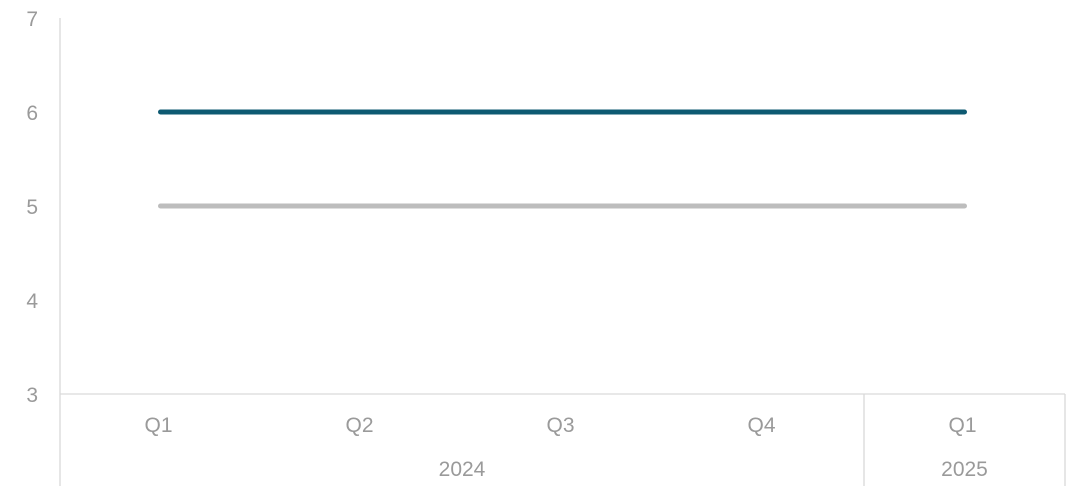  What do you see at coordinates (32, 113) in the screenshot?
I see `y-tick-label: 6` at bounding box center [32, 113].